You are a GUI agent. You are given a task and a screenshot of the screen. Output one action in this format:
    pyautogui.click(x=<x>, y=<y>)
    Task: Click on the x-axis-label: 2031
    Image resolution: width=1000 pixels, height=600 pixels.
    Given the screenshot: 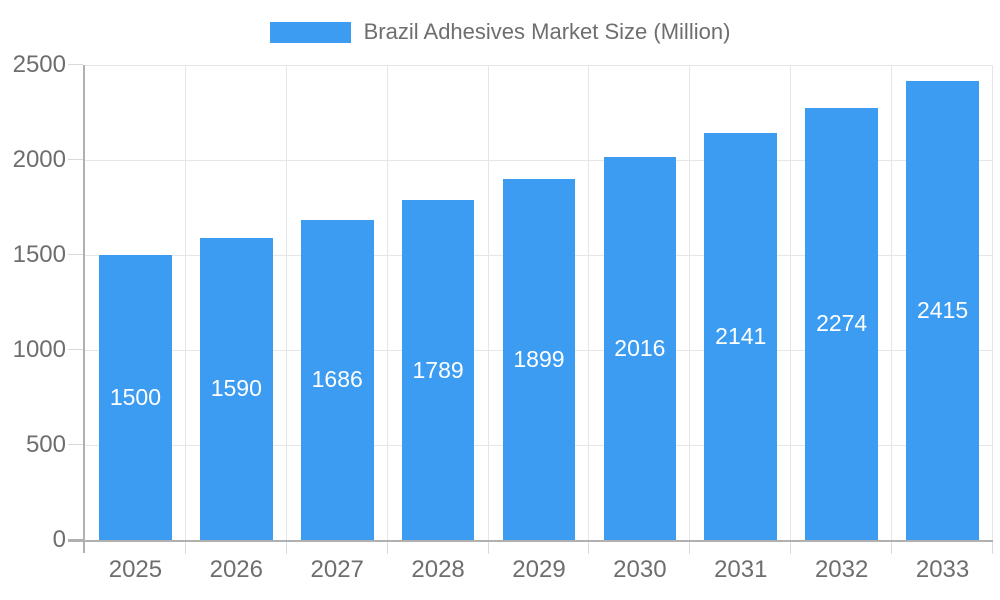 What is the action you would take?
    pyautogui.click(x=741, y=569)
    